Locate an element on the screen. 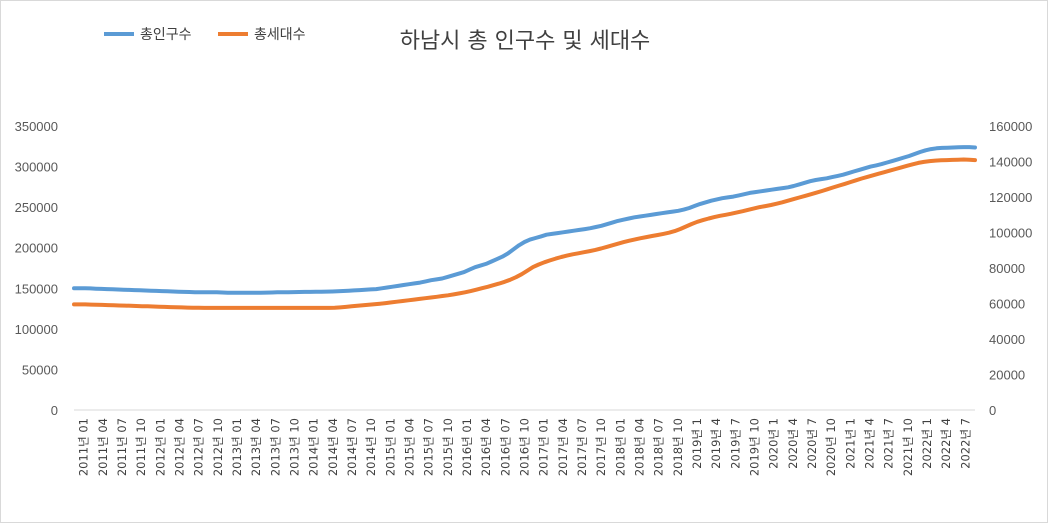 This screenshot has height=523, width=1048. legend-label-households: 총세대수 is located at coordinates (280, 35).